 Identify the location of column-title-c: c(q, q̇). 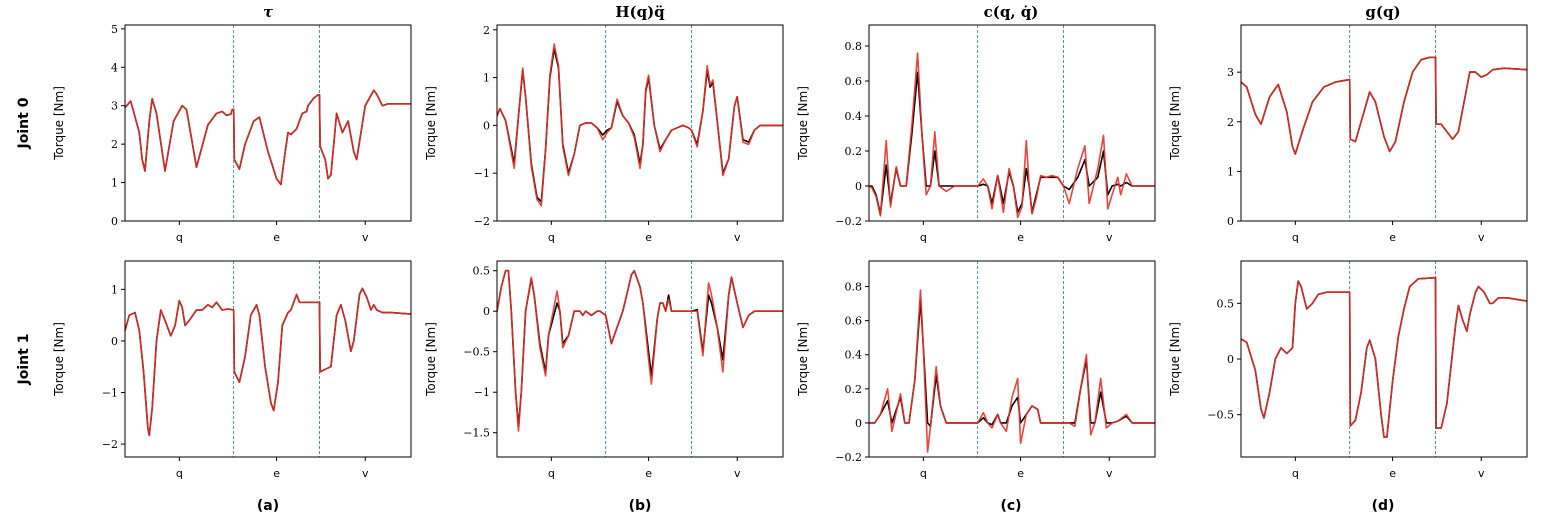
(1011, 12).